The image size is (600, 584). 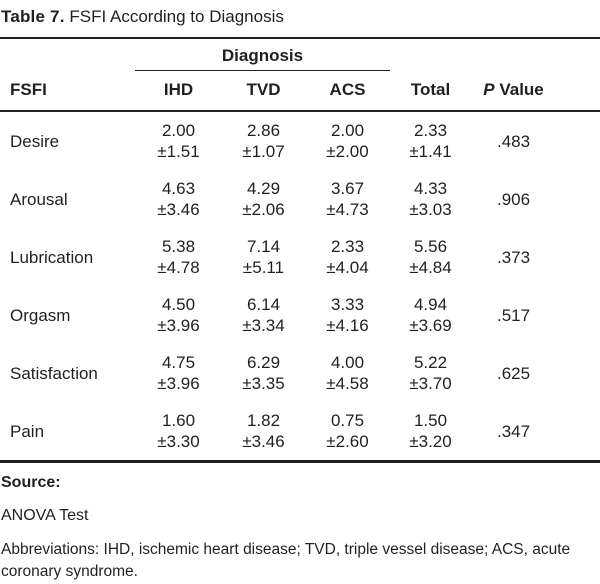 What do you see at coordinates (347, 257) in the screenshot?
I see `cell-acs: 2.33 ±4.04` at bounding box center [347, 257].